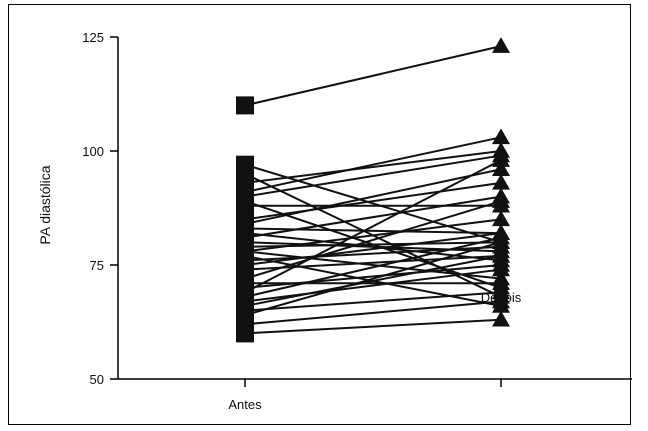 The height and width of the screenshot is (431, 648). I want to click on y-axis-title: PA diastólica, so click(45, 204).